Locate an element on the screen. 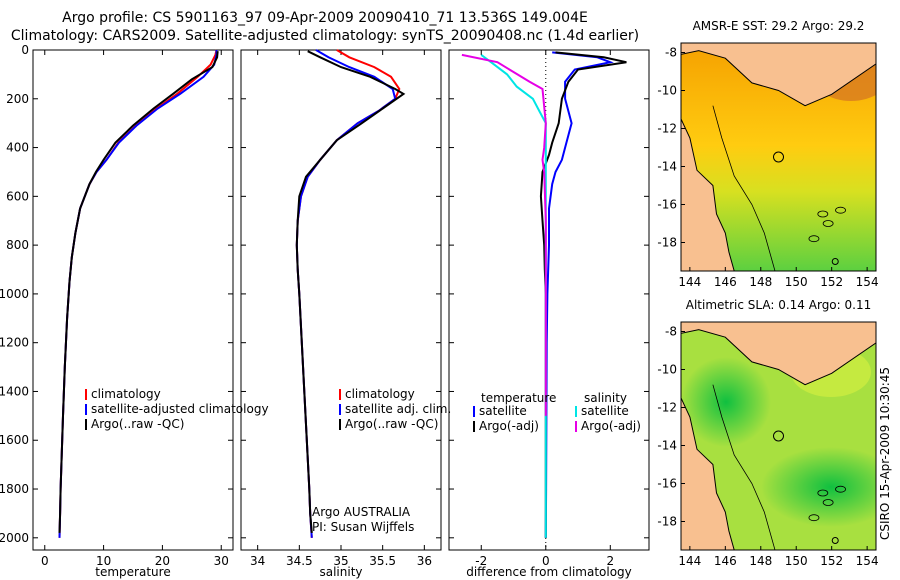  series-line-climatology is located at coordinates (348, 293).